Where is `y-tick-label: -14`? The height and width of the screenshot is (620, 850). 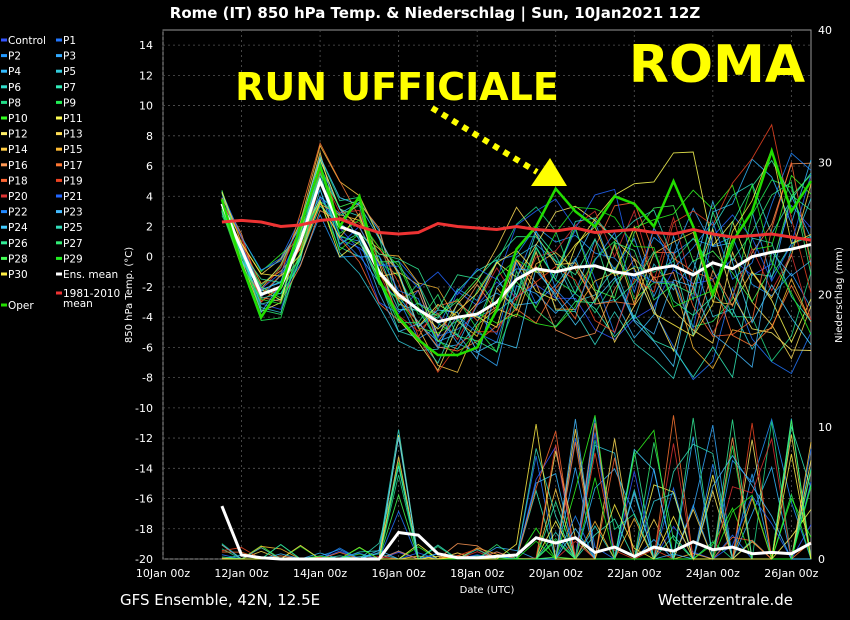 y-tick-label: -14 is located at coordinates (144, 468).